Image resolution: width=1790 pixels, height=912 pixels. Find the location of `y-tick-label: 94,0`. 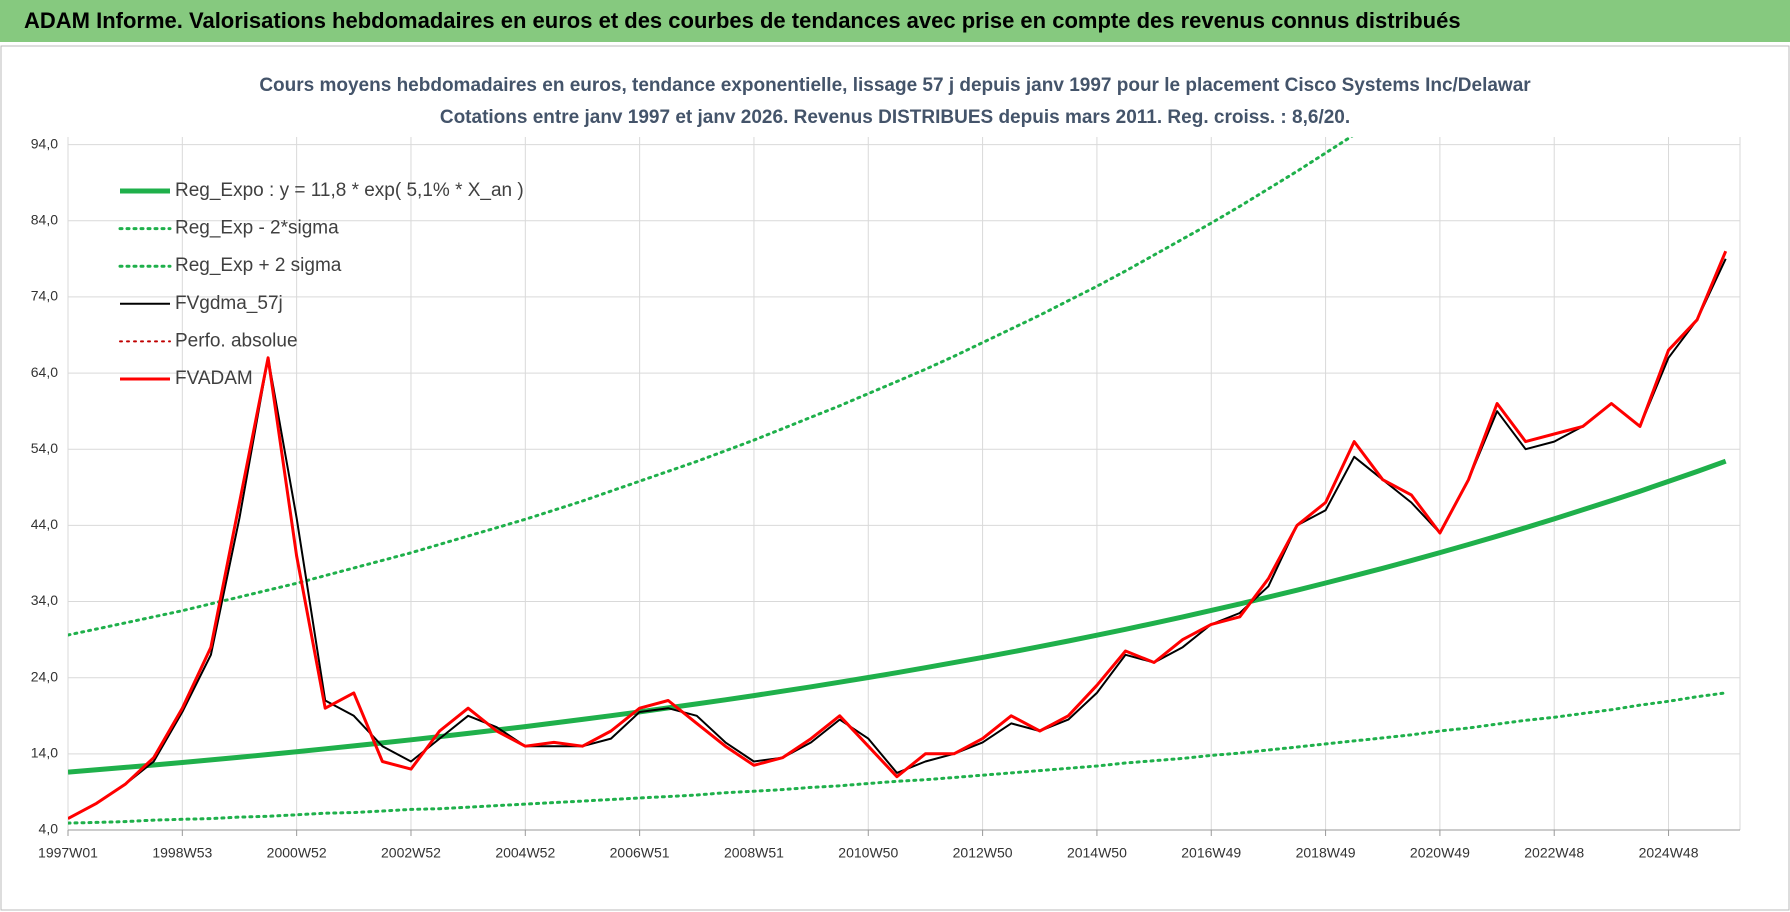

y-tick-label: 94,0 is located at coordinates (44, 143).